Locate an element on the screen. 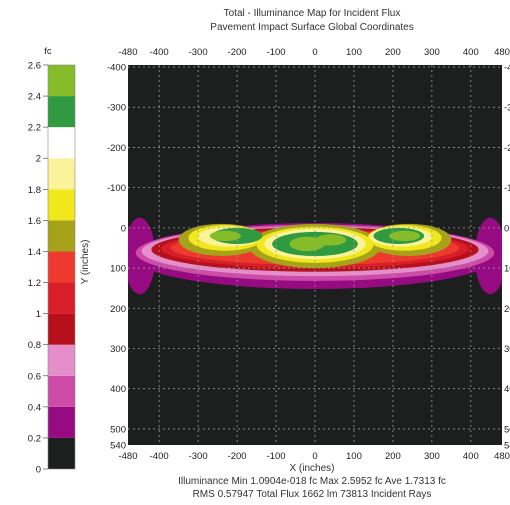  y-tick-left-6: 200 is located at coordinates (118, 309).